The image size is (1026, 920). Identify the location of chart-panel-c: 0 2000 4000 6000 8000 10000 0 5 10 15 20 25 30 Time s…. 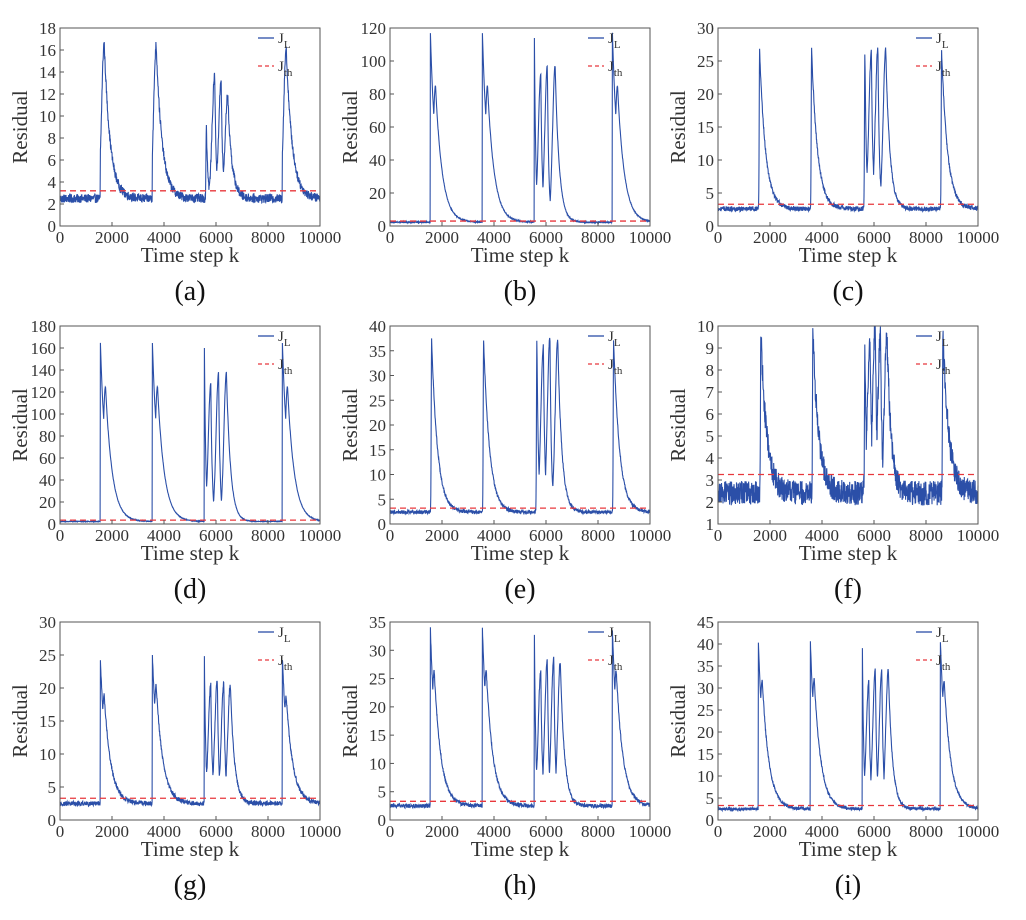
(832, 163).